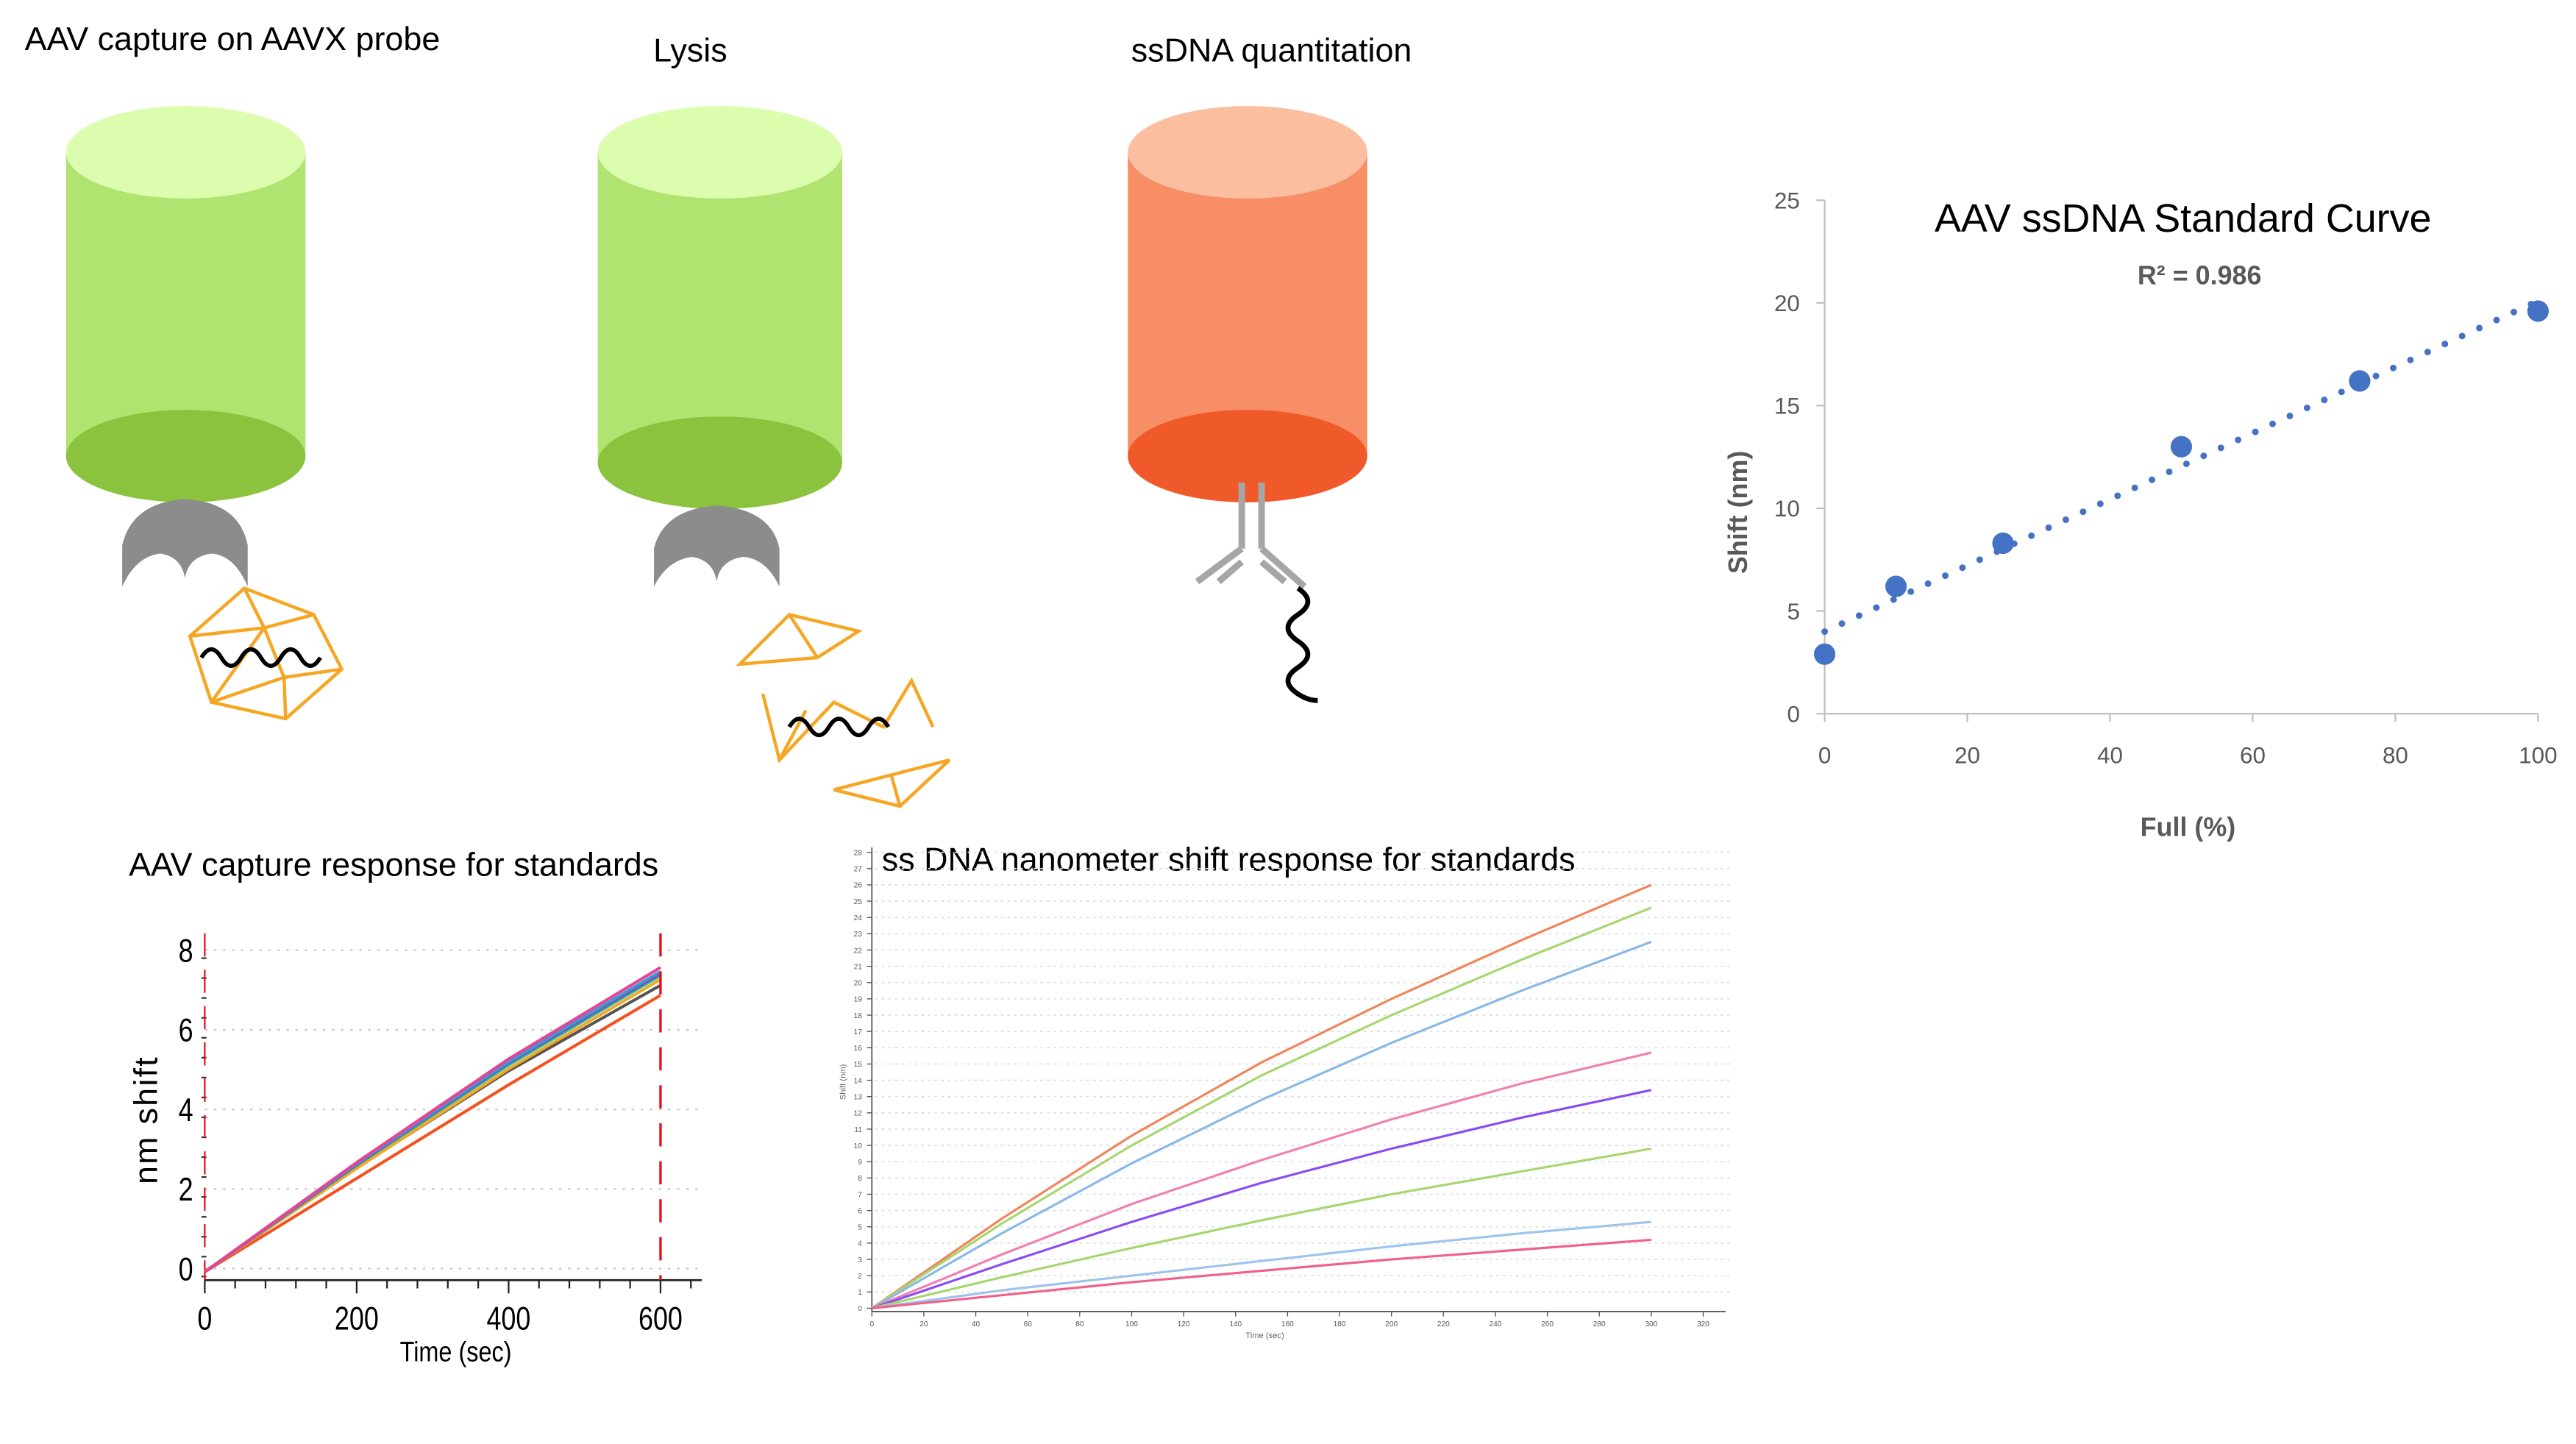 This screenshot has height=1444, width=2576. What do you see at coordinates (1184, 1324) in the screenshot?
I see `x-tick-label: 120` at bounding box center [1184, 1324].